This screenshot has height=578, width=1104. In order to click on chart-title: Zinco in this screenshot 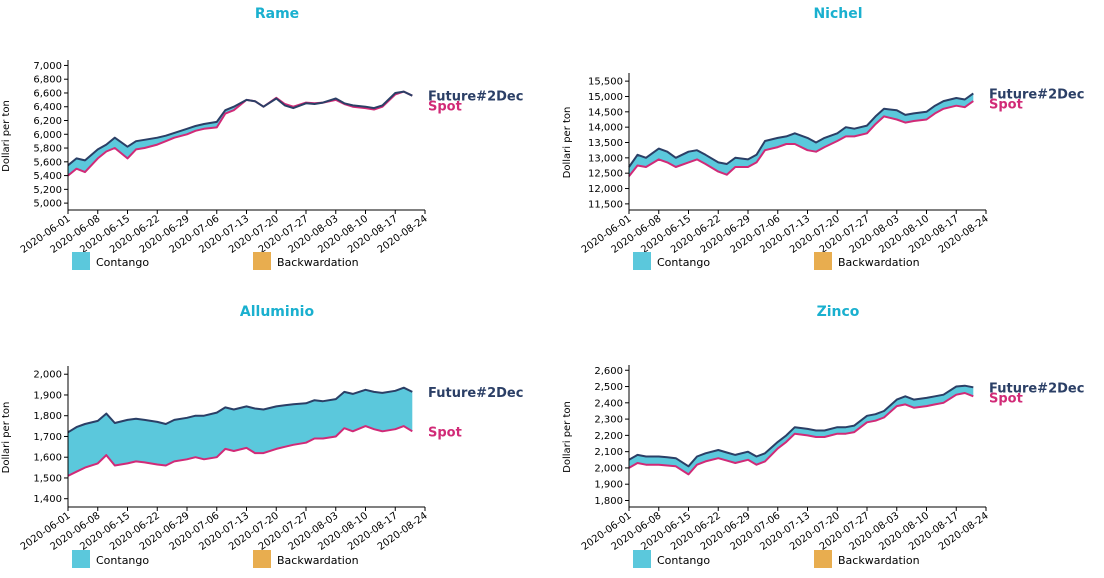, I will do `click(838, 312)`.